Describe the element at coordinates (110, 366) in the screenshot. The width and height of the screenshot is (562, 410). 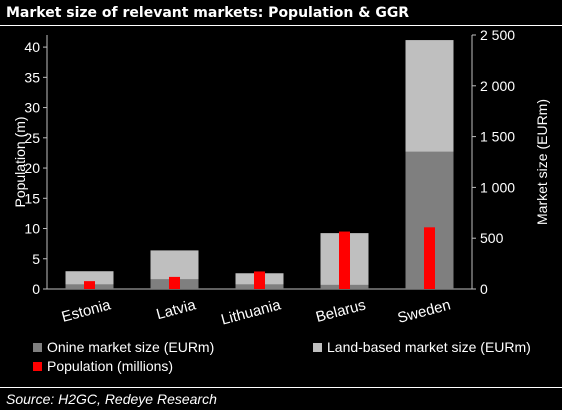
I see `legend-label: Population (millions)` at that location.